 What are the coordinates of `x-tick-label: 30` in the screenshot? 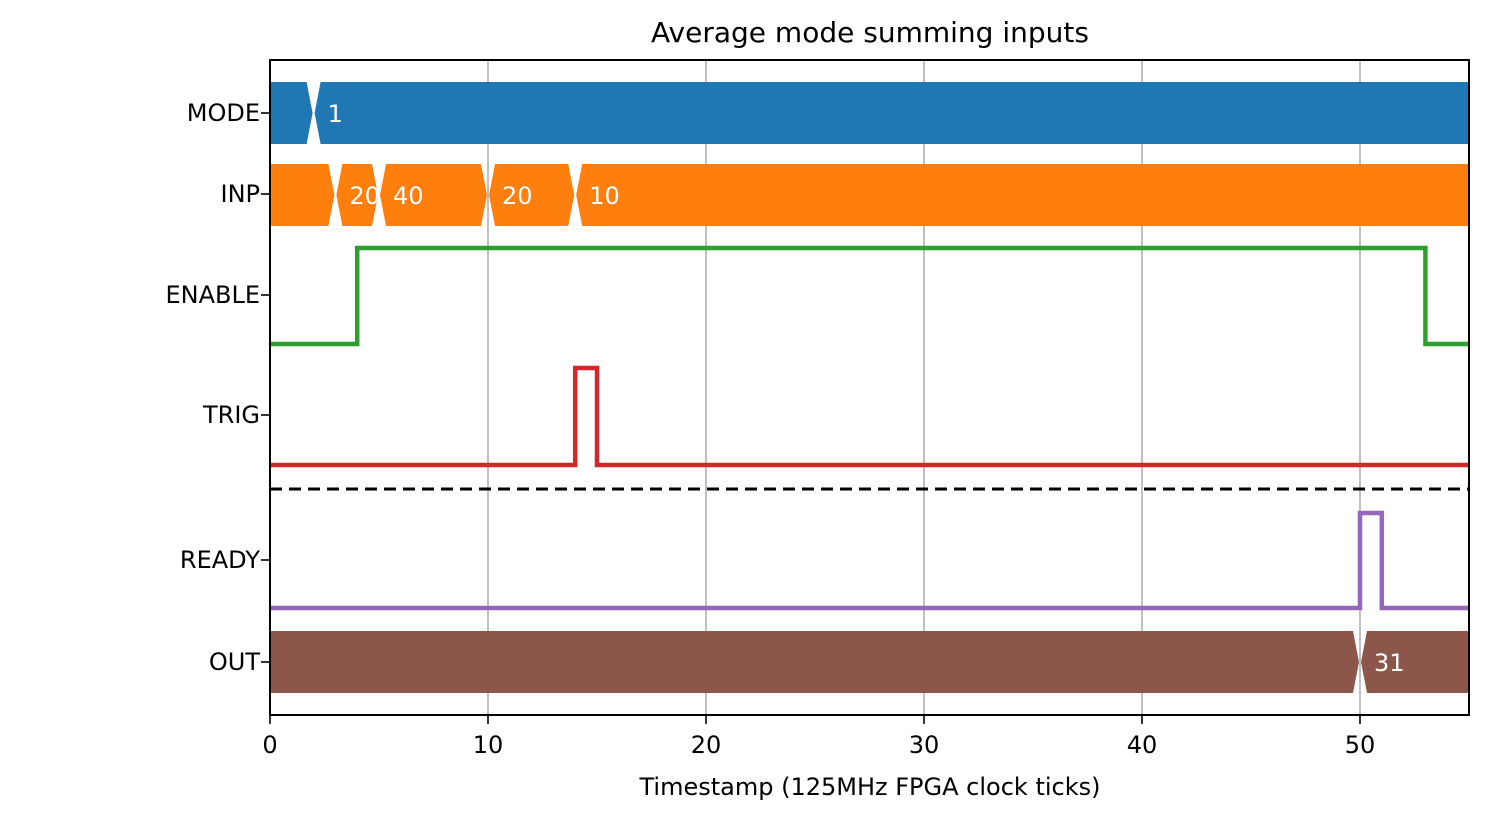 It's located at (924, 745).